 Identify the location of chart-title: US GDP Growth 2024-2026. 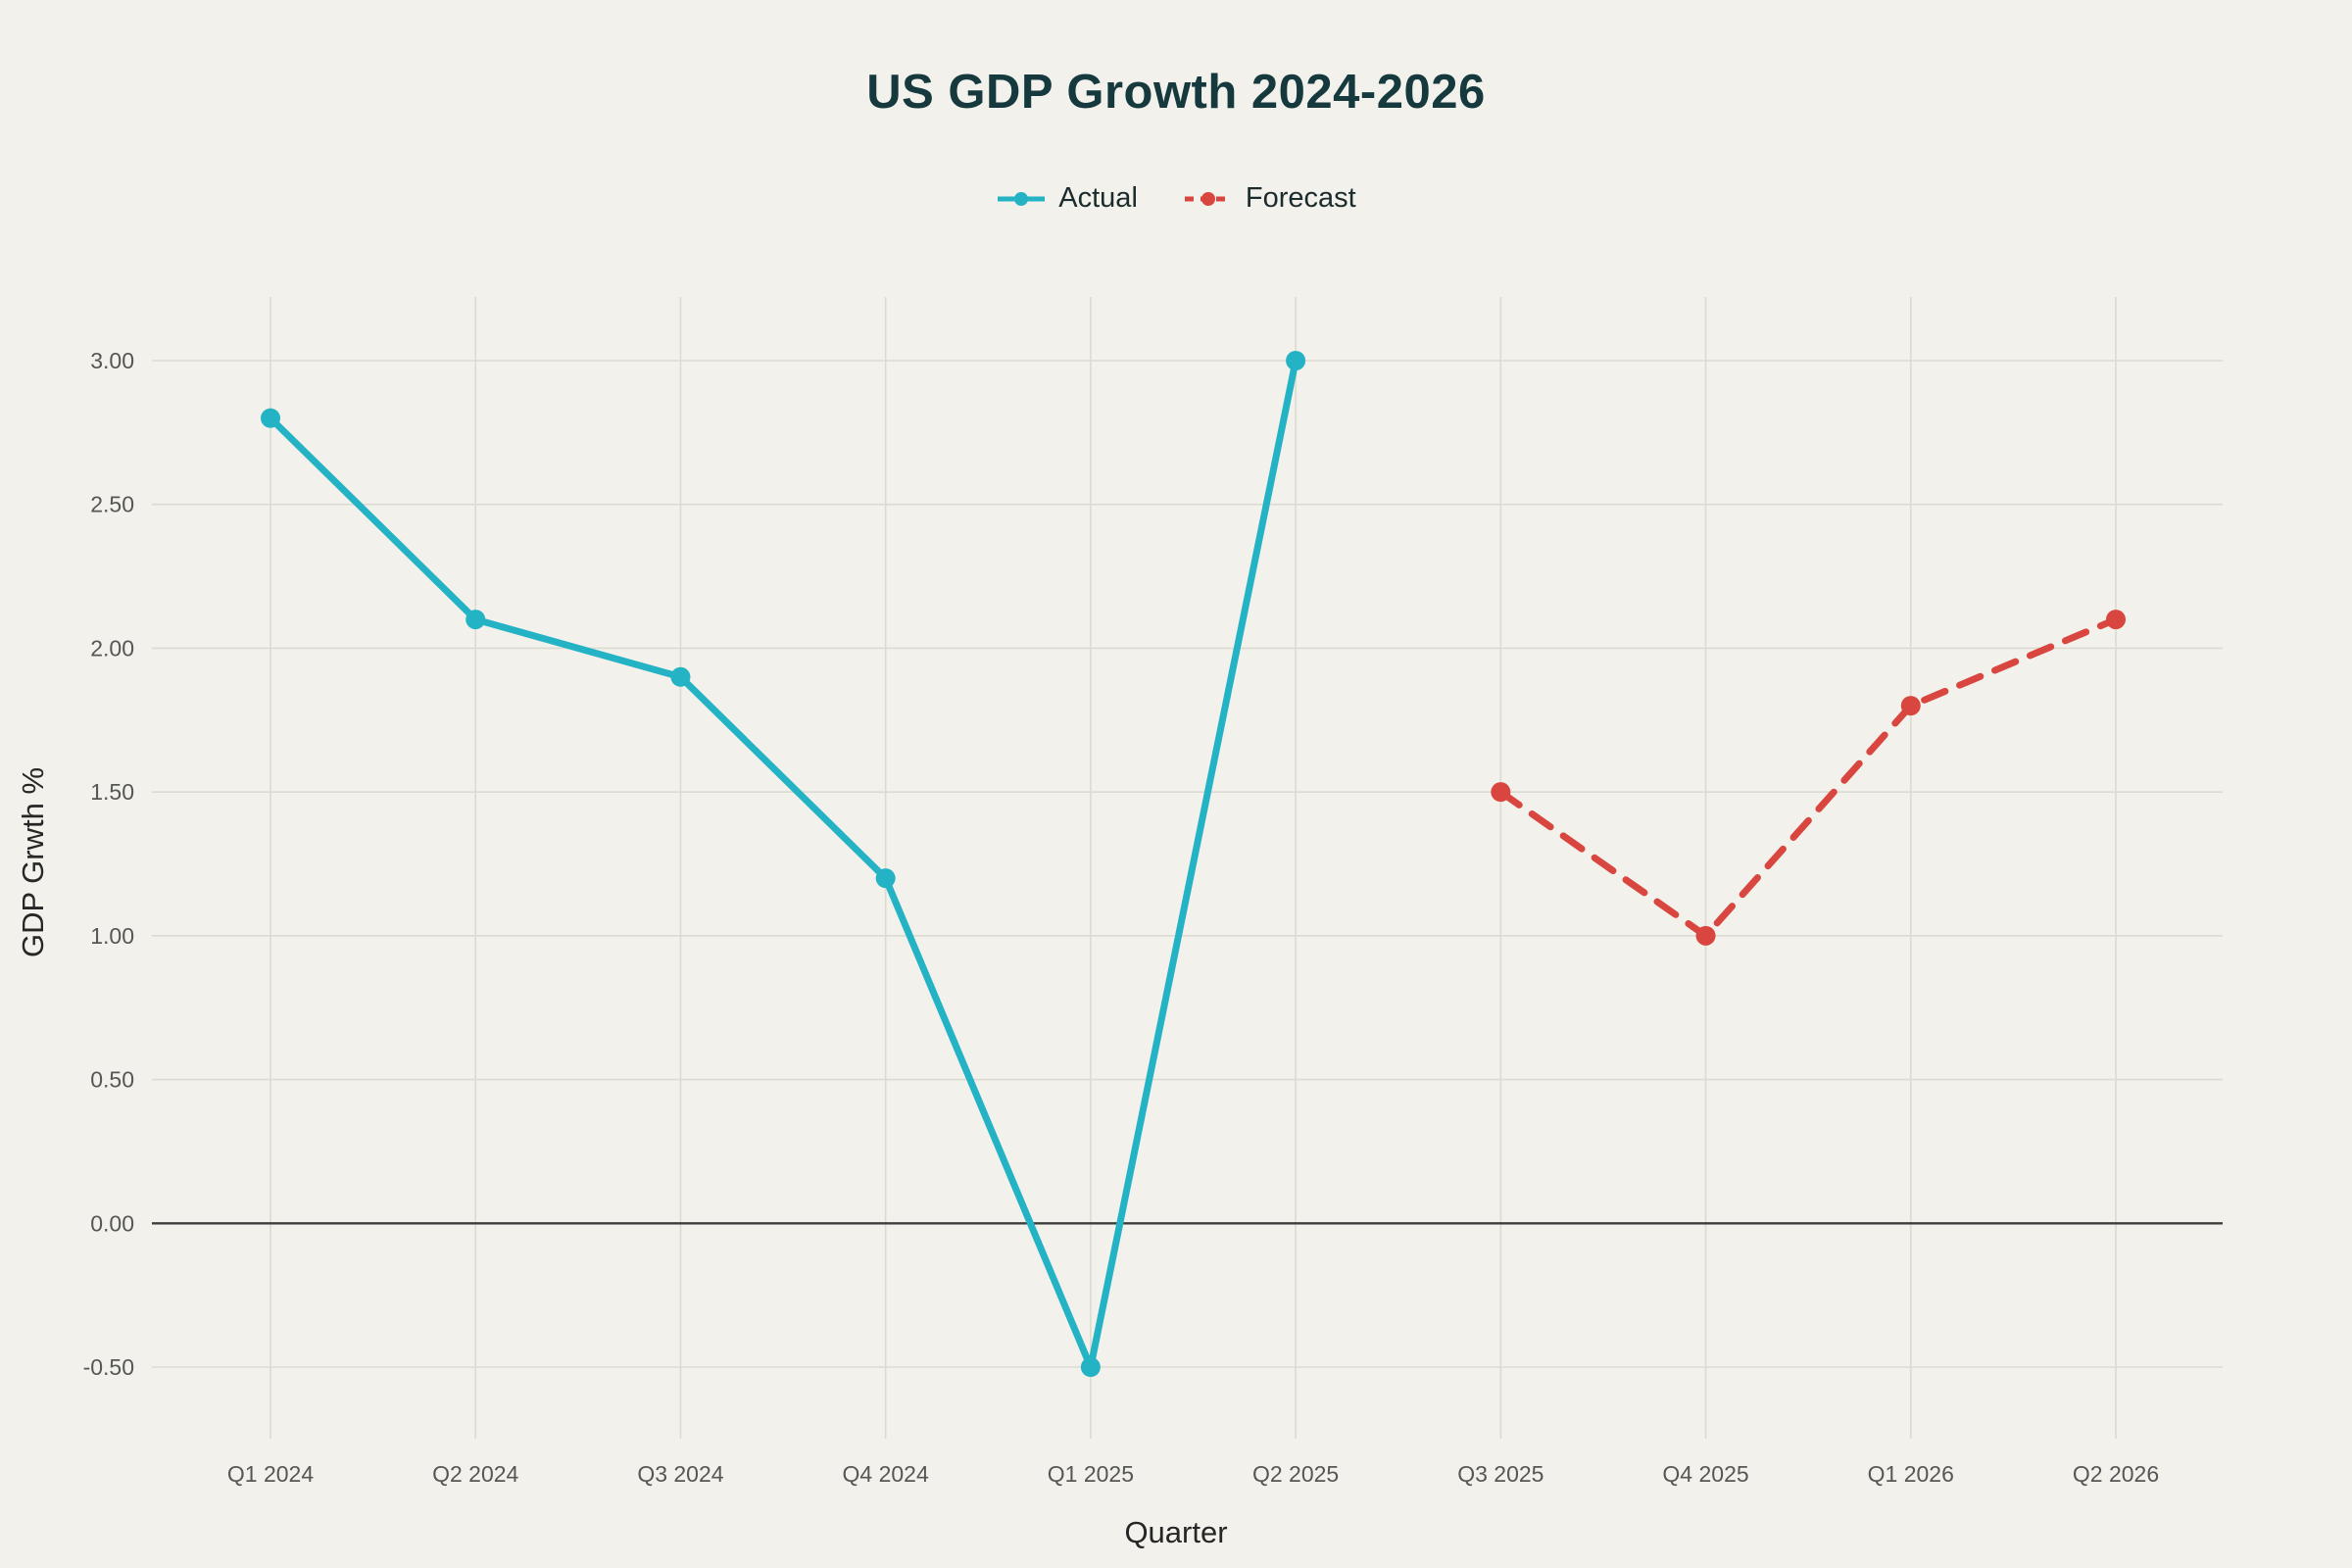
(1176, 92).